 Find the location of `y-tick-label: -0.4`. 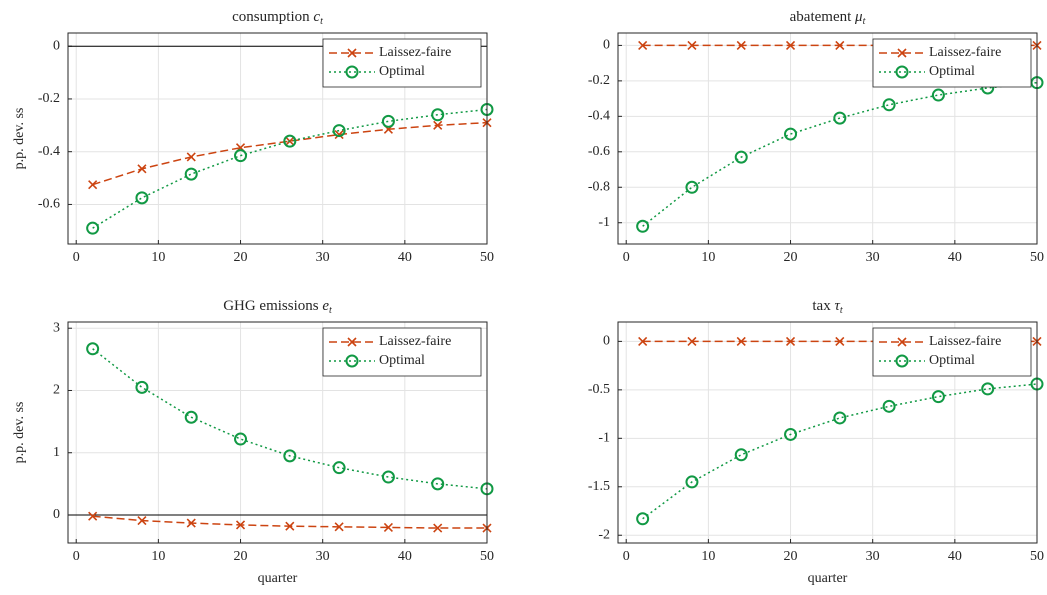

y-tick-label: -0.4 is located at coordinates (599, 116).